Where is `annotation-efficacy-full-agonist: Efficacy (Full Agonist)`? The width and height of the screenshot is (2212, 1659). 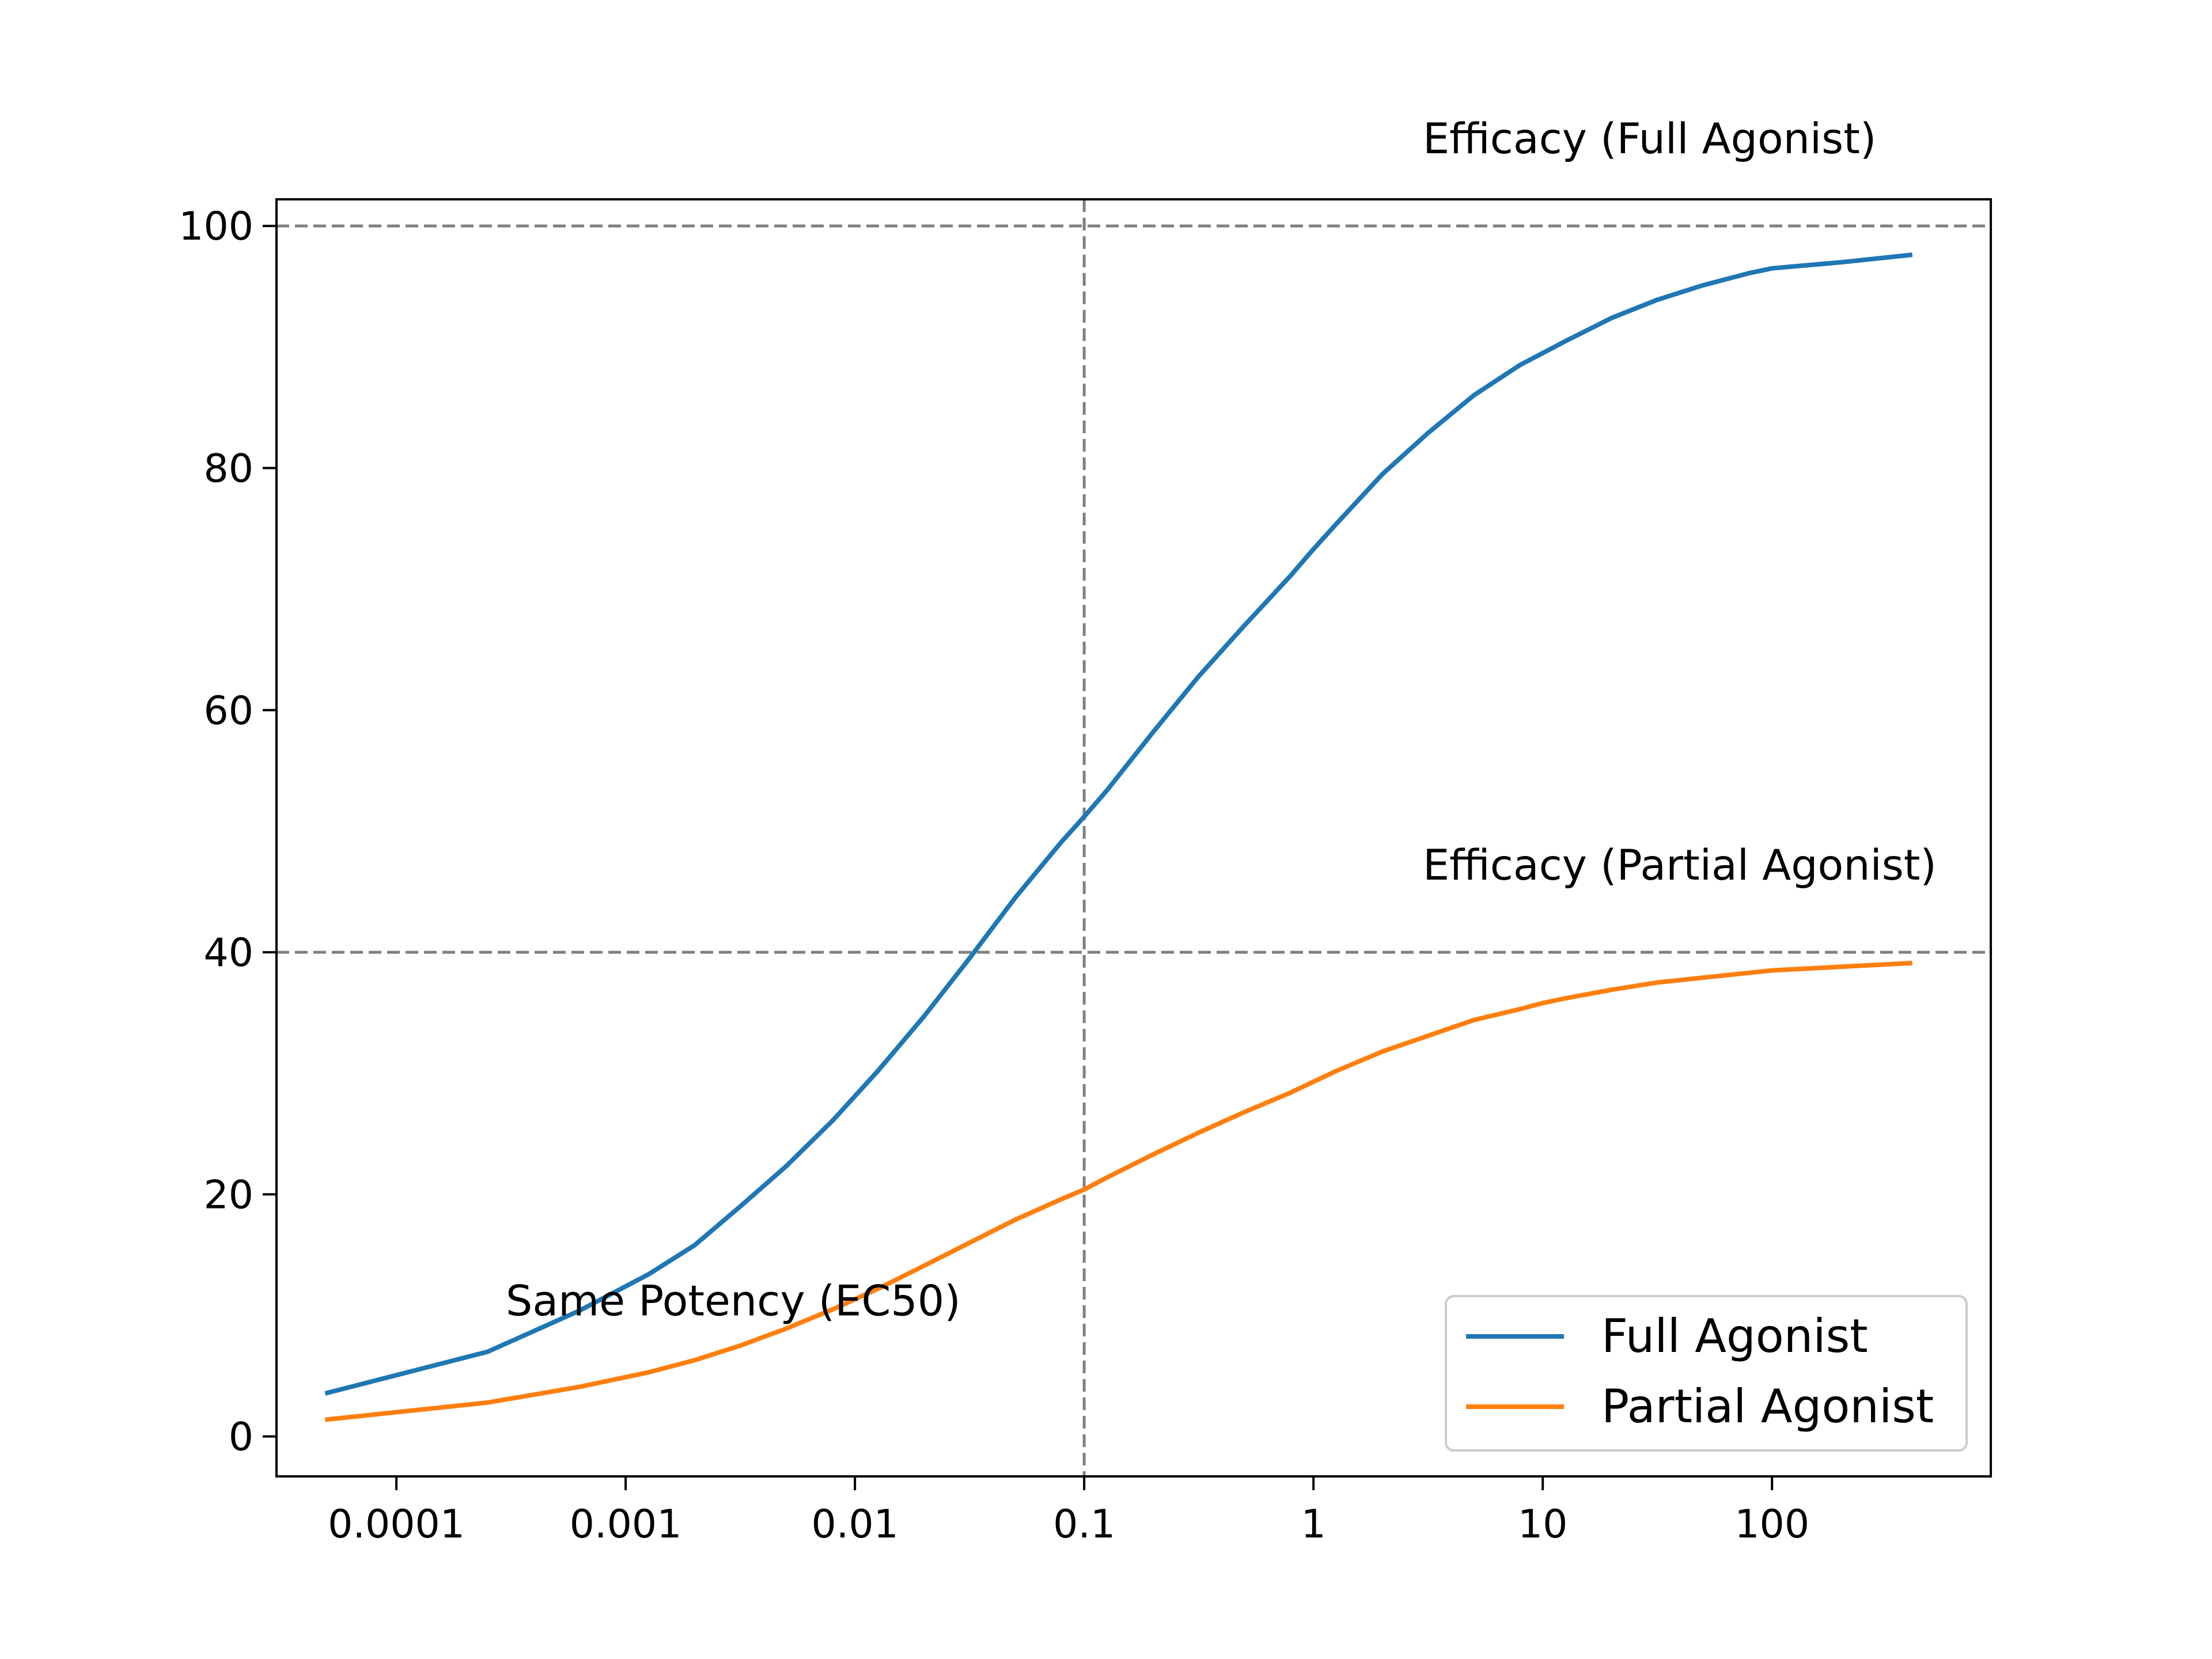
annotation-efficacy-full-agonist: Efficacy (Full Agonist) is located at coordinates (1649, 139).